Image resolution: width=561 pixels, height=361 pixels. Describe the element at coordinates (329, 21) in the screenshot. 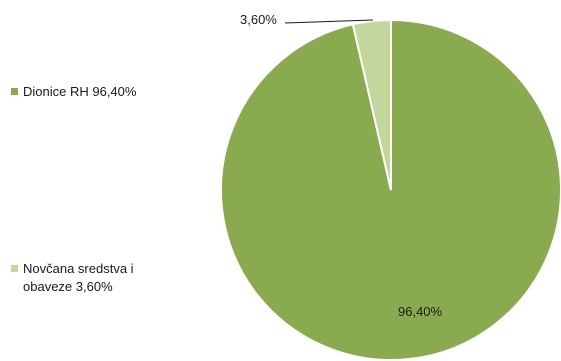

I see `slice-label-leader-line` at that location.